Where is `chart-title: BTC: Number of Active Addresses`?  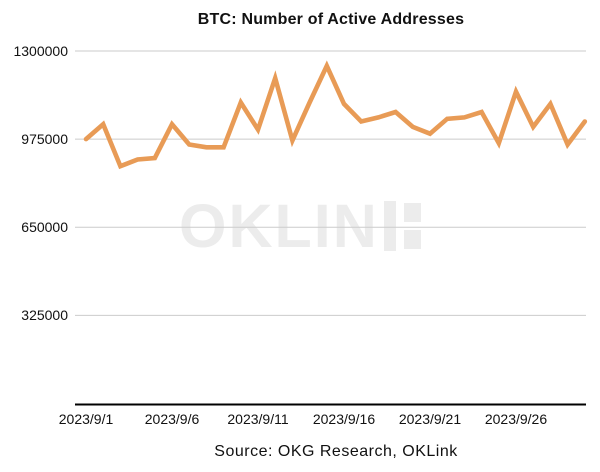 chart-title: BTC: Number of Active Addresses is located at coordinates (331, 19).